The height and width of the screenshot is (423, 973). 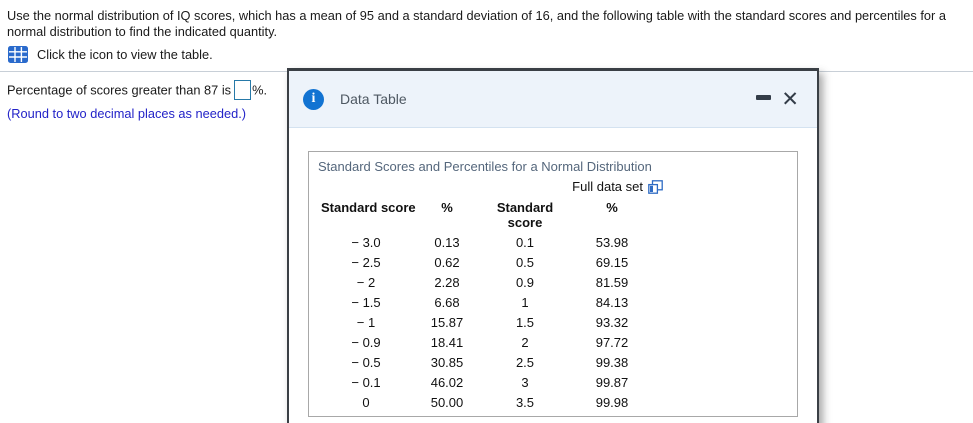 What do you see at coordinates (366, 342) in the screenshot?
I see `table-cell: − 0.9` at bounding box center [366, 342].